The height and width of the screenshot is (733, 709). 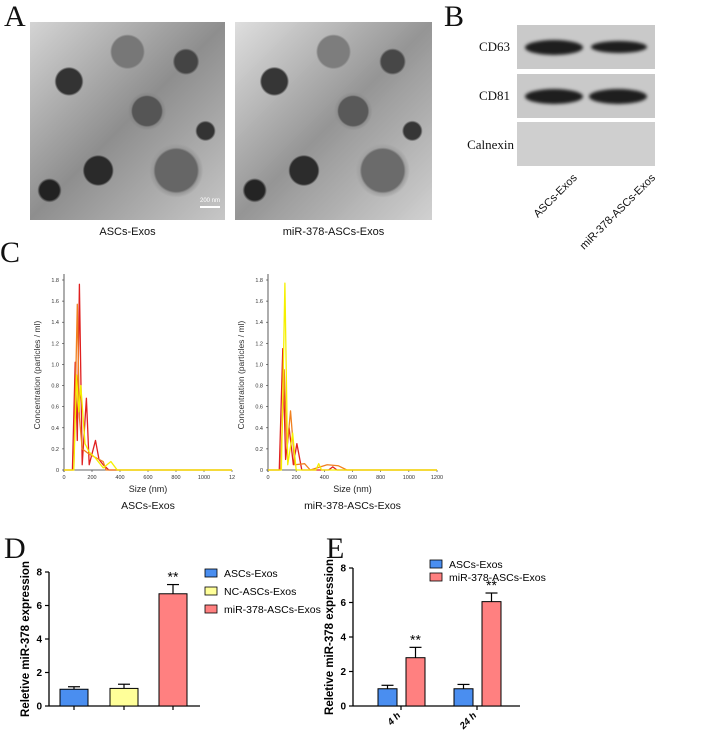 I want to click on tem-image-ascs-exos: 200 nm, so click(x=127, y=121).